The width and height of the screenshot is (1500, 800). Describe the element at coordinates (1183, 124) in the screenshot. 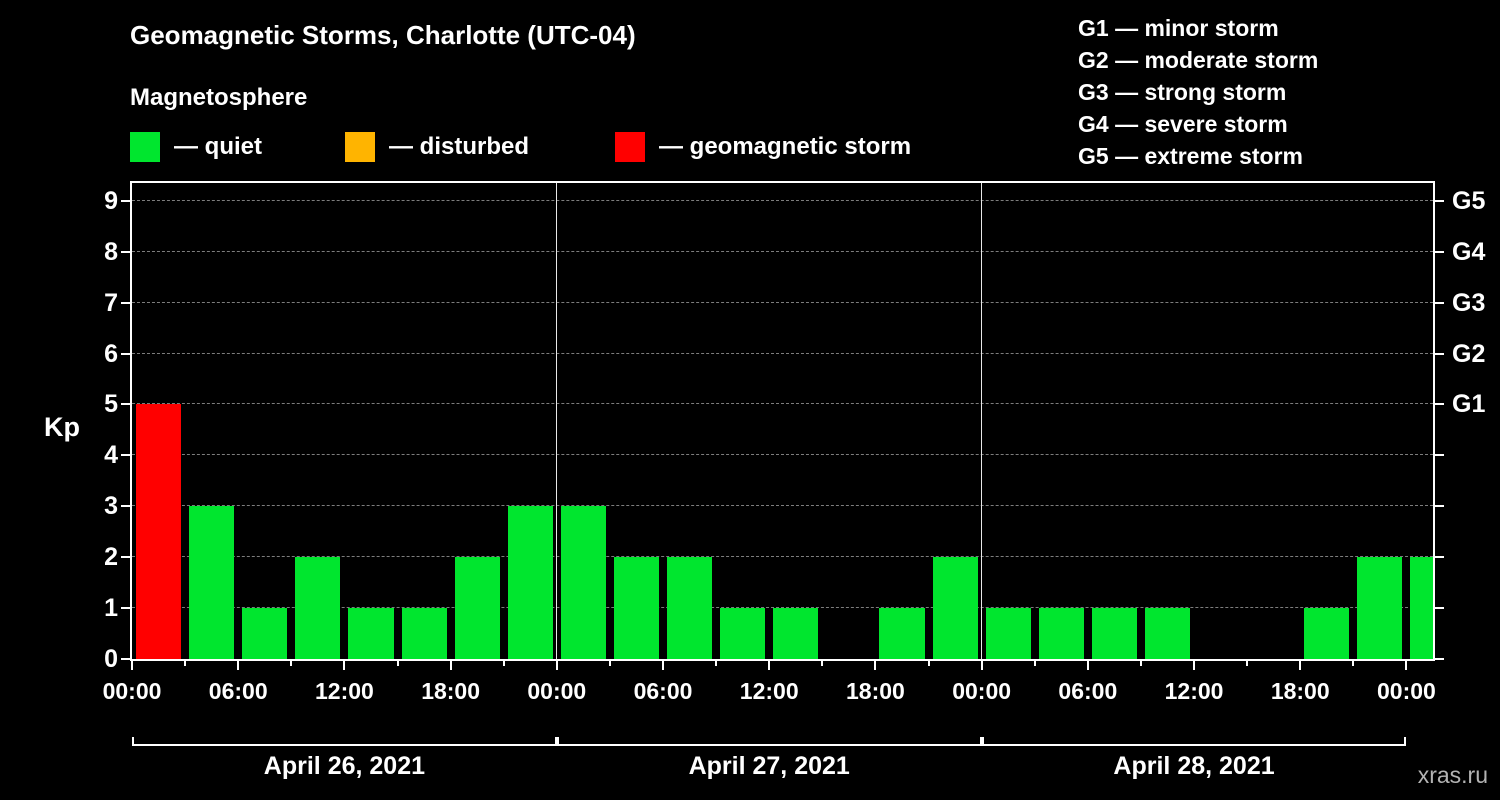

I see `storm-scale-g4: G4 — severe storm` at that location.